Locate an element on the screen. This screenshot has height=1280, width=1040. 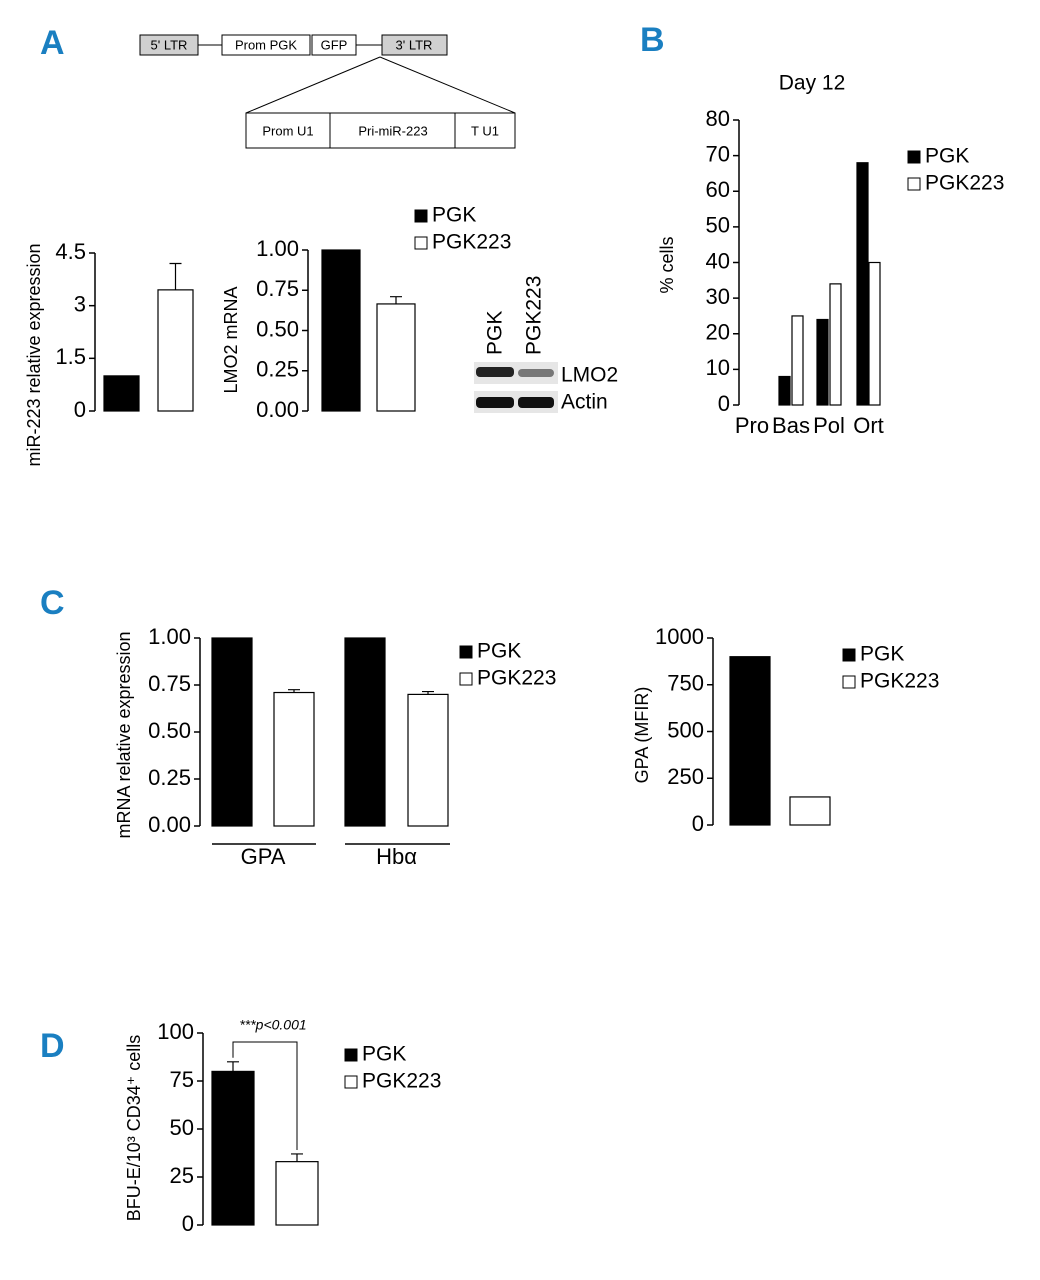
y-tick-label: 100 is located at coordinates (175, 1031).